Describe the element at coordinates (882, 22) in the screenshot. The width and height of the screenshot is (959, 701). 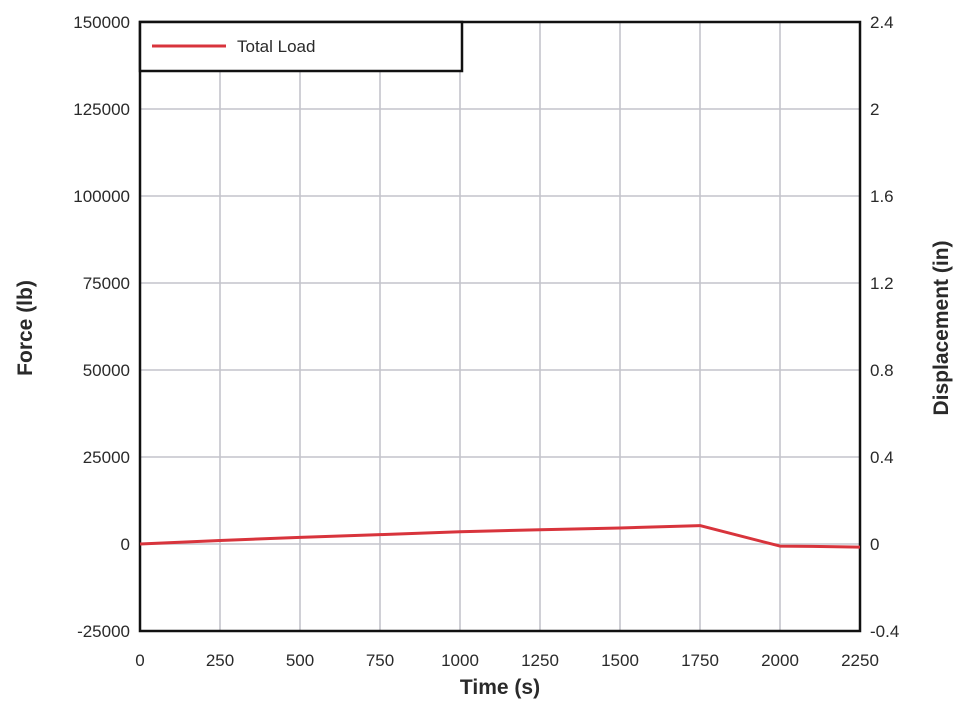
I see `y2-tick-label: 2.4` at that location.